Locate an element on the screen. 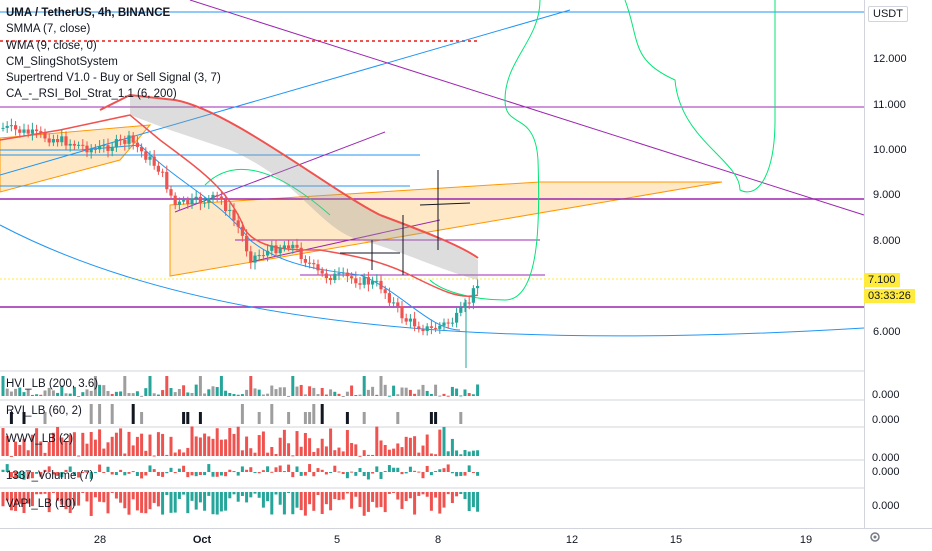 The width and height of the screenshot is (932, 551). pane-value-1337: 0.000 is located at coordinates (886, 472).